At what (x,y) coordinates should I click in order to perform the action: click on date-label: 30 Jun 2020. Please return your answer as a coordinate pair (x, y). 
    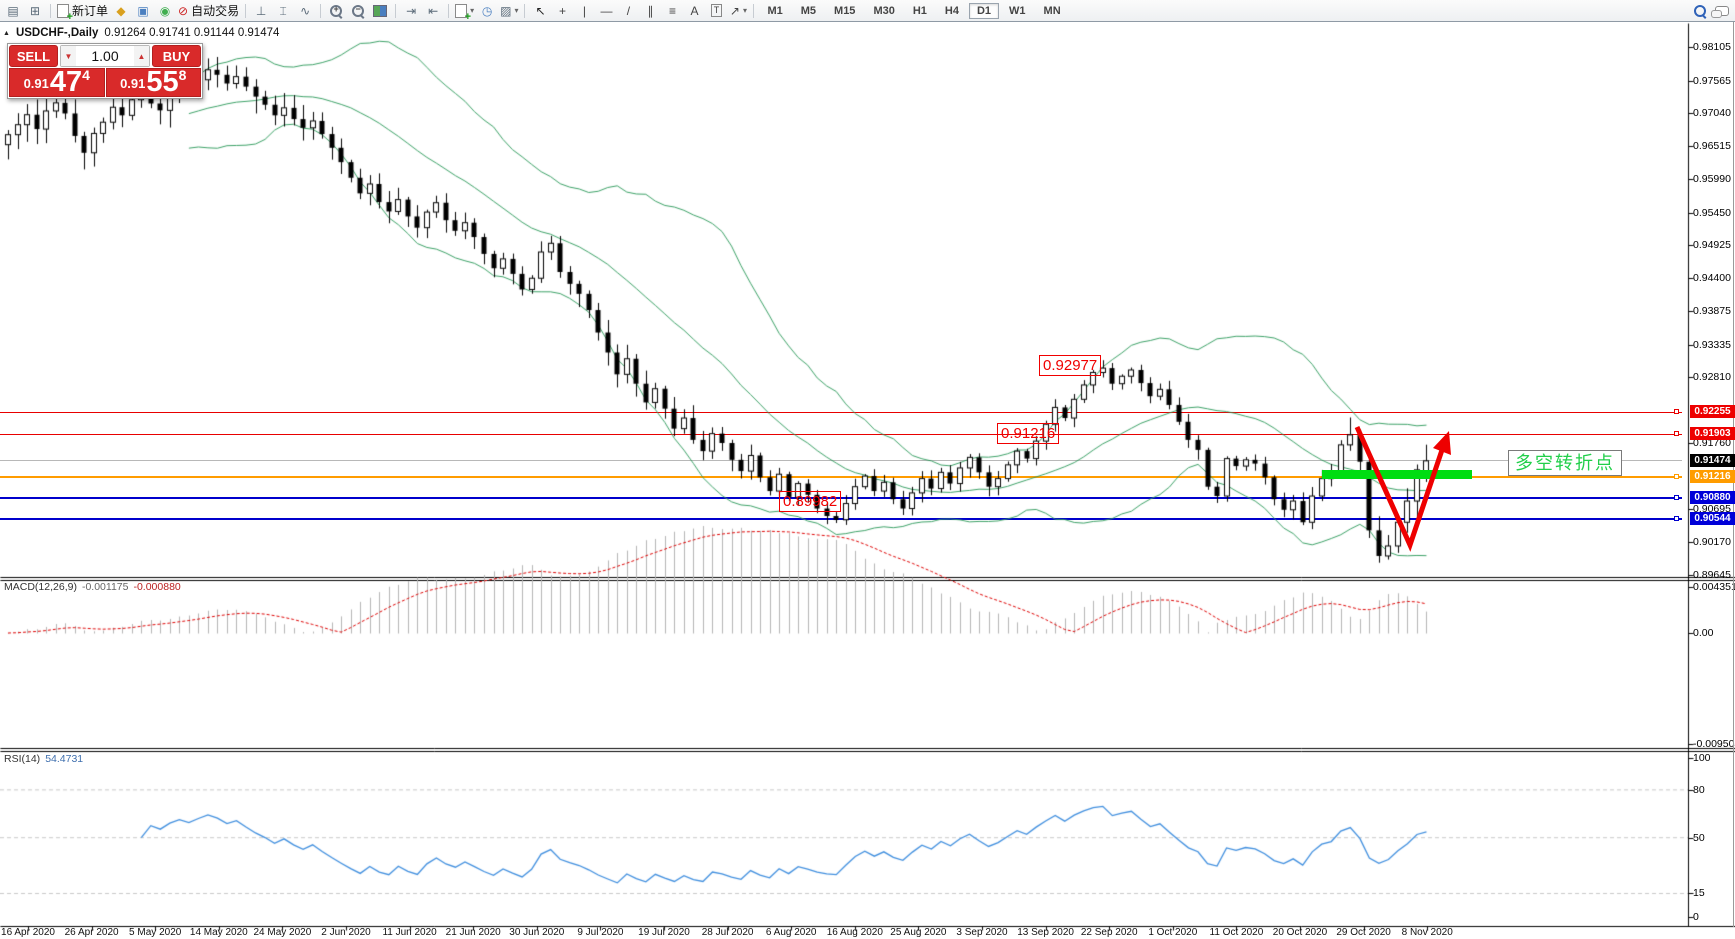
    Looking at the image, I should click on (537, 932).